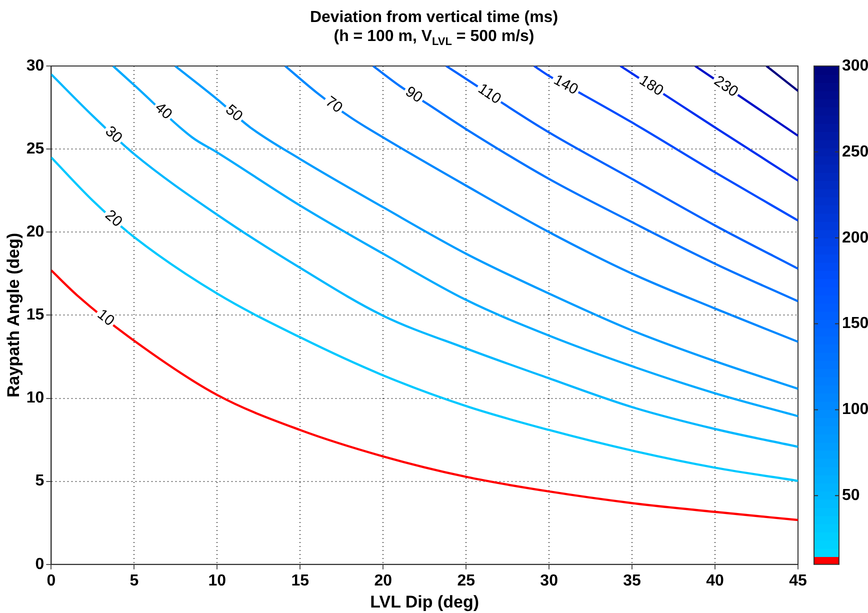  Describe the element at coordinates (234, 113) in the screenshot. I see `text: 50` at that location.